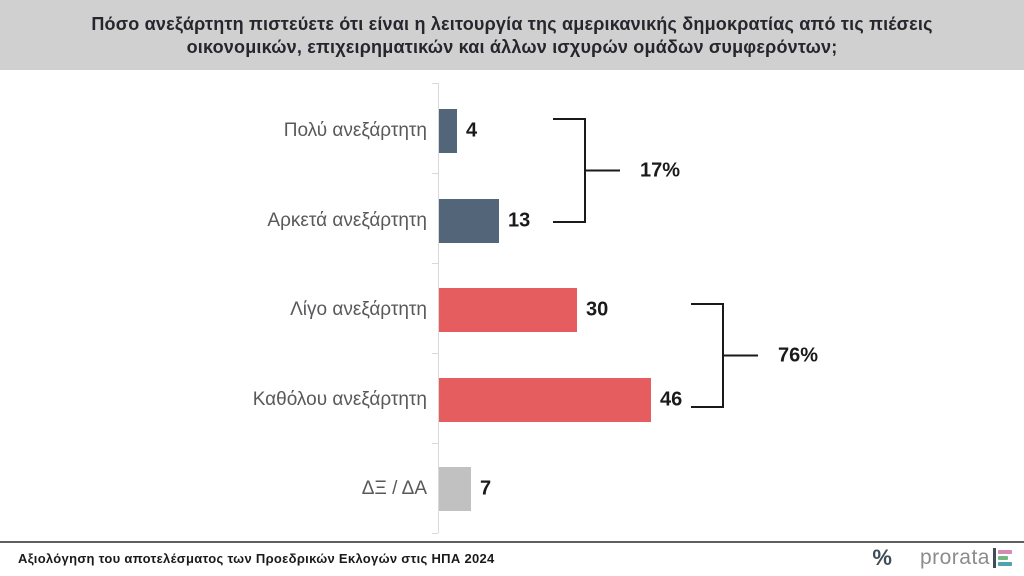 This screenshot has width=1024, height=576. Describe the element at coordinates (438, 308) in the screenshot. I see `y-axis-line` at that location.